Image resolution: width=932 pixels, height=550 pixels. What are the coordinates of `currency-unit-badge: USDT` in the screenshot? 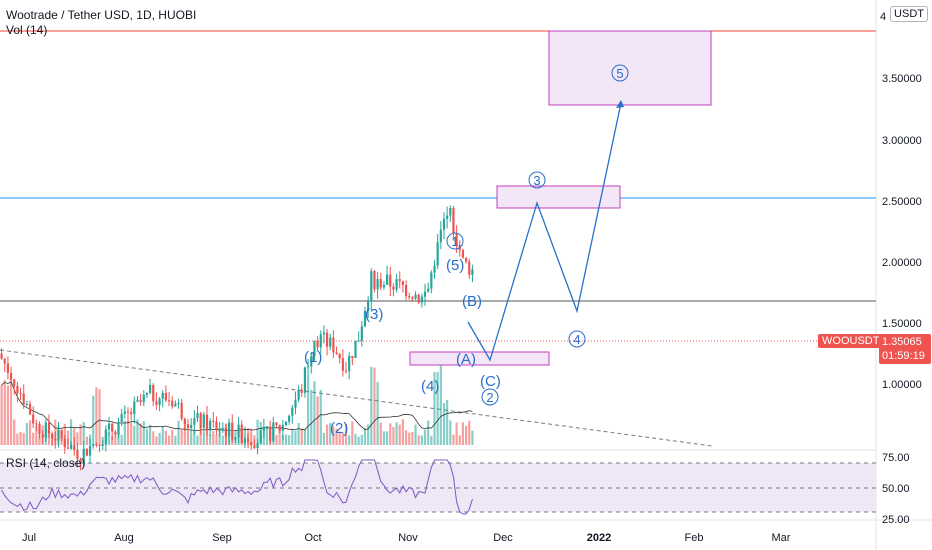 It's located at (909, 14).